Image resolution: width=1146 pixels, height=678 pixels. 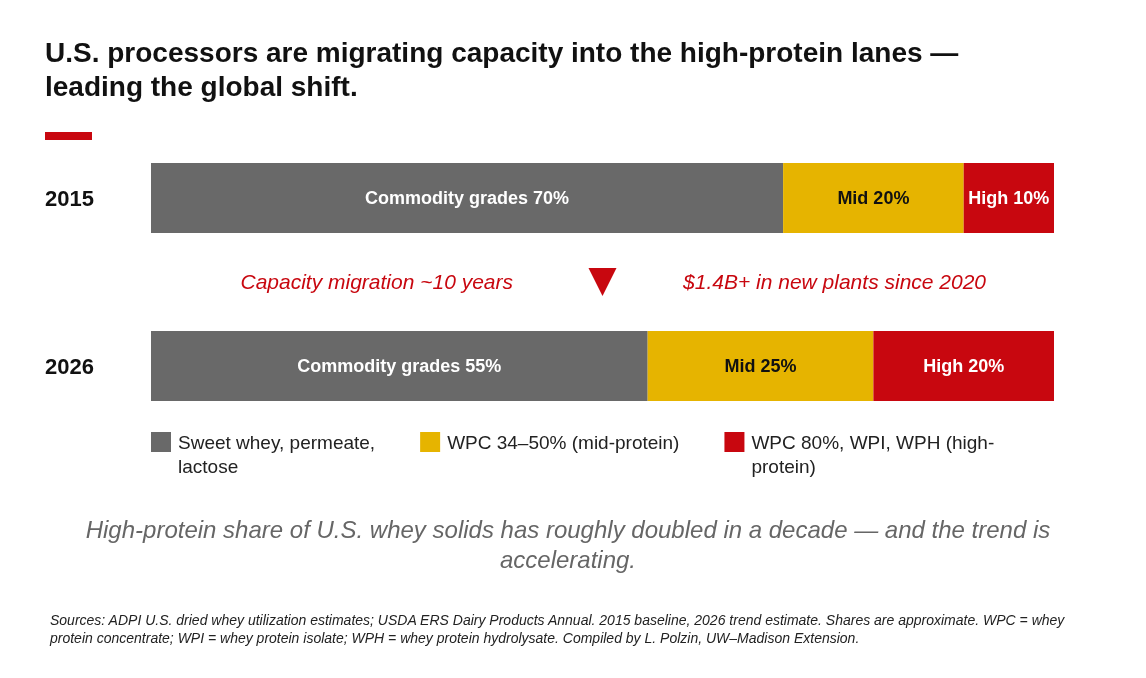 I want to click on data-label: High 20%, so click(x=964, y=366).